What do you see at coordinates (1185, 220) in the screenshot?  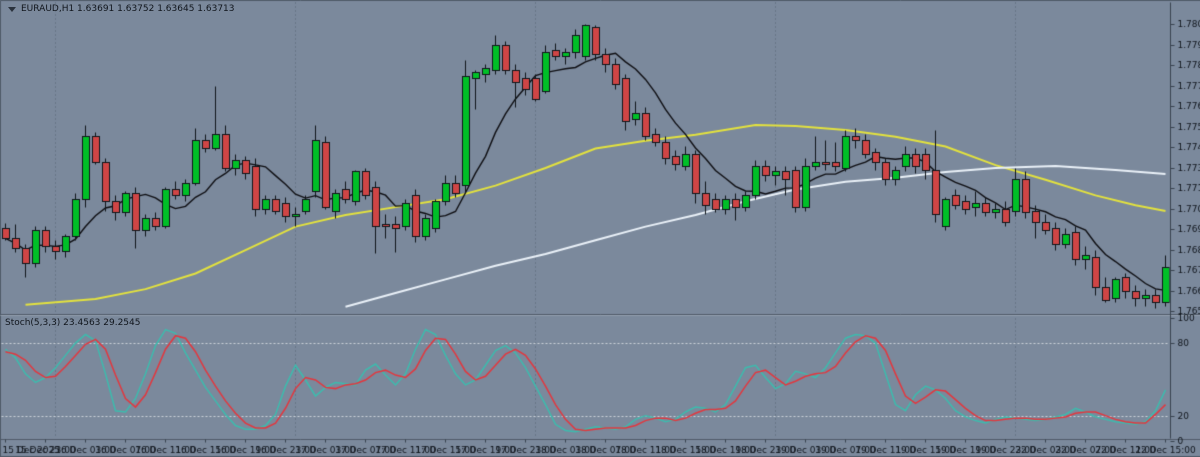 I see `price-axis` at bounding box center [1185, 220].